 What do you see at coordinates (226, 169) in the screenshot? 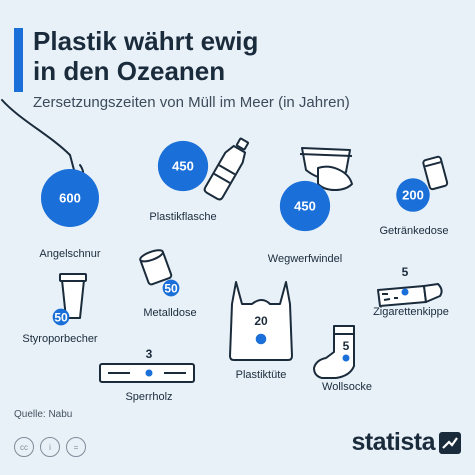
I see `plastic-bottle-icon` at bounding box center [226, 169].